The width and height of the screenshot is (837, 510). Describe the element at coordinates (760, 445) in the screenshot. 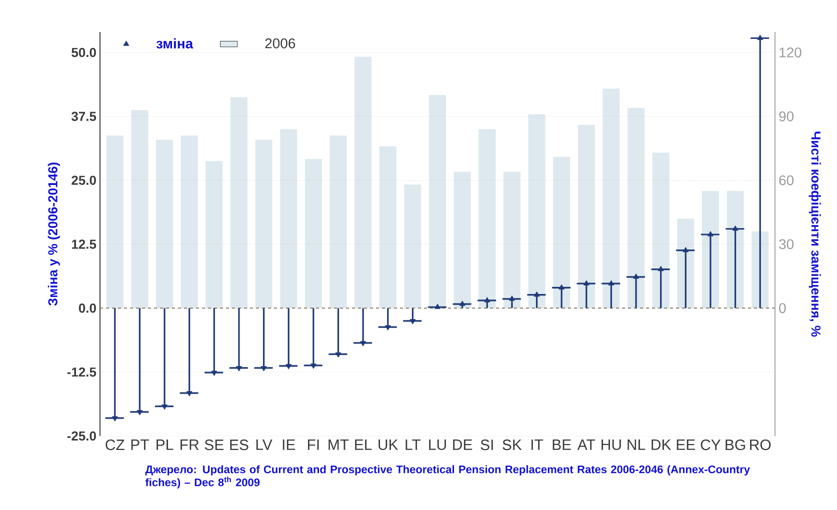

I see `x-tick-label: RO` at that location.